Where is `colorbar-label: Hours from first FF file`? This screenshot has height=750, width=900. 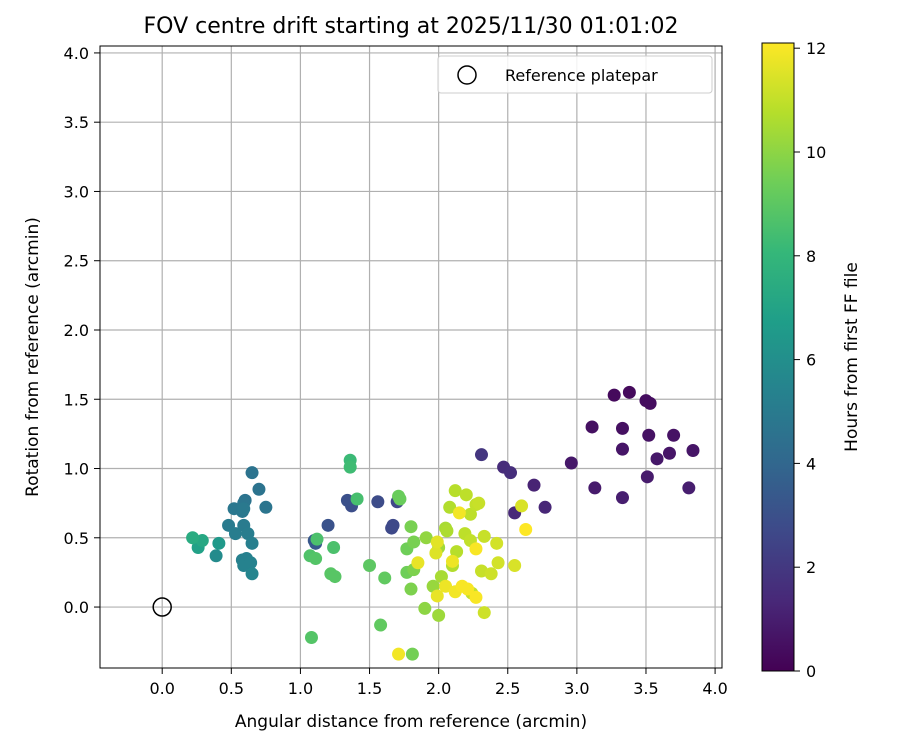 colorbar-label: Hours from first FF file is located at coordinates (852, 357).